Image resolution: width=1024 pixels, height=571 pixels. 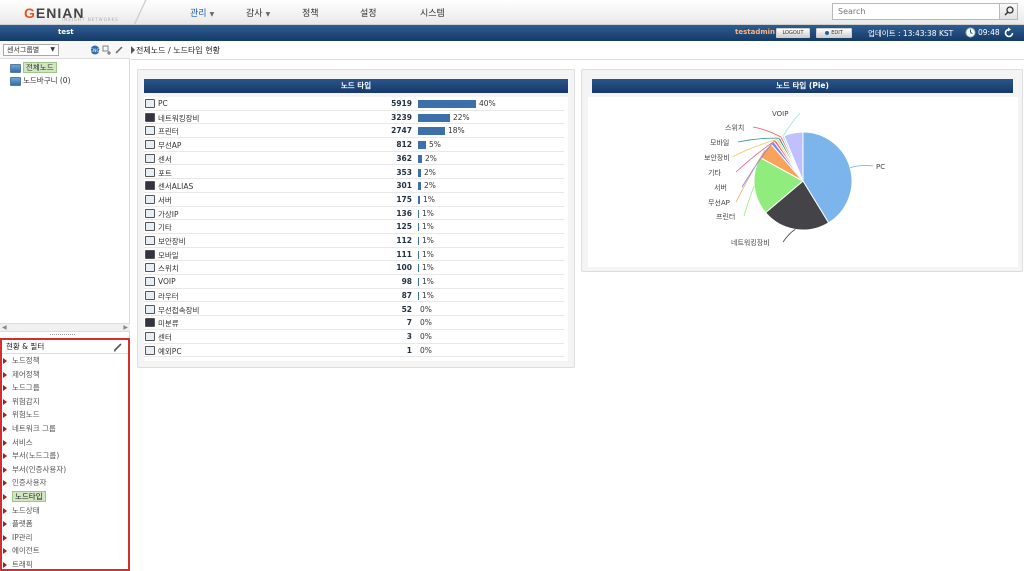 What do you see at coordinates (168, 324) in the screenshot?
I see `node-type-name: 미분류` at bounding box center [168, 324].